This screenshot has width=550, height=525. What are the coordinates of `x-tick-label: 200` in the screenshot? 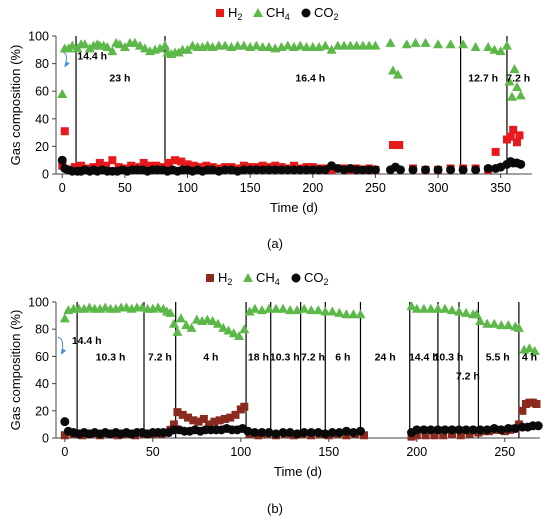 It's located at (416, 452).